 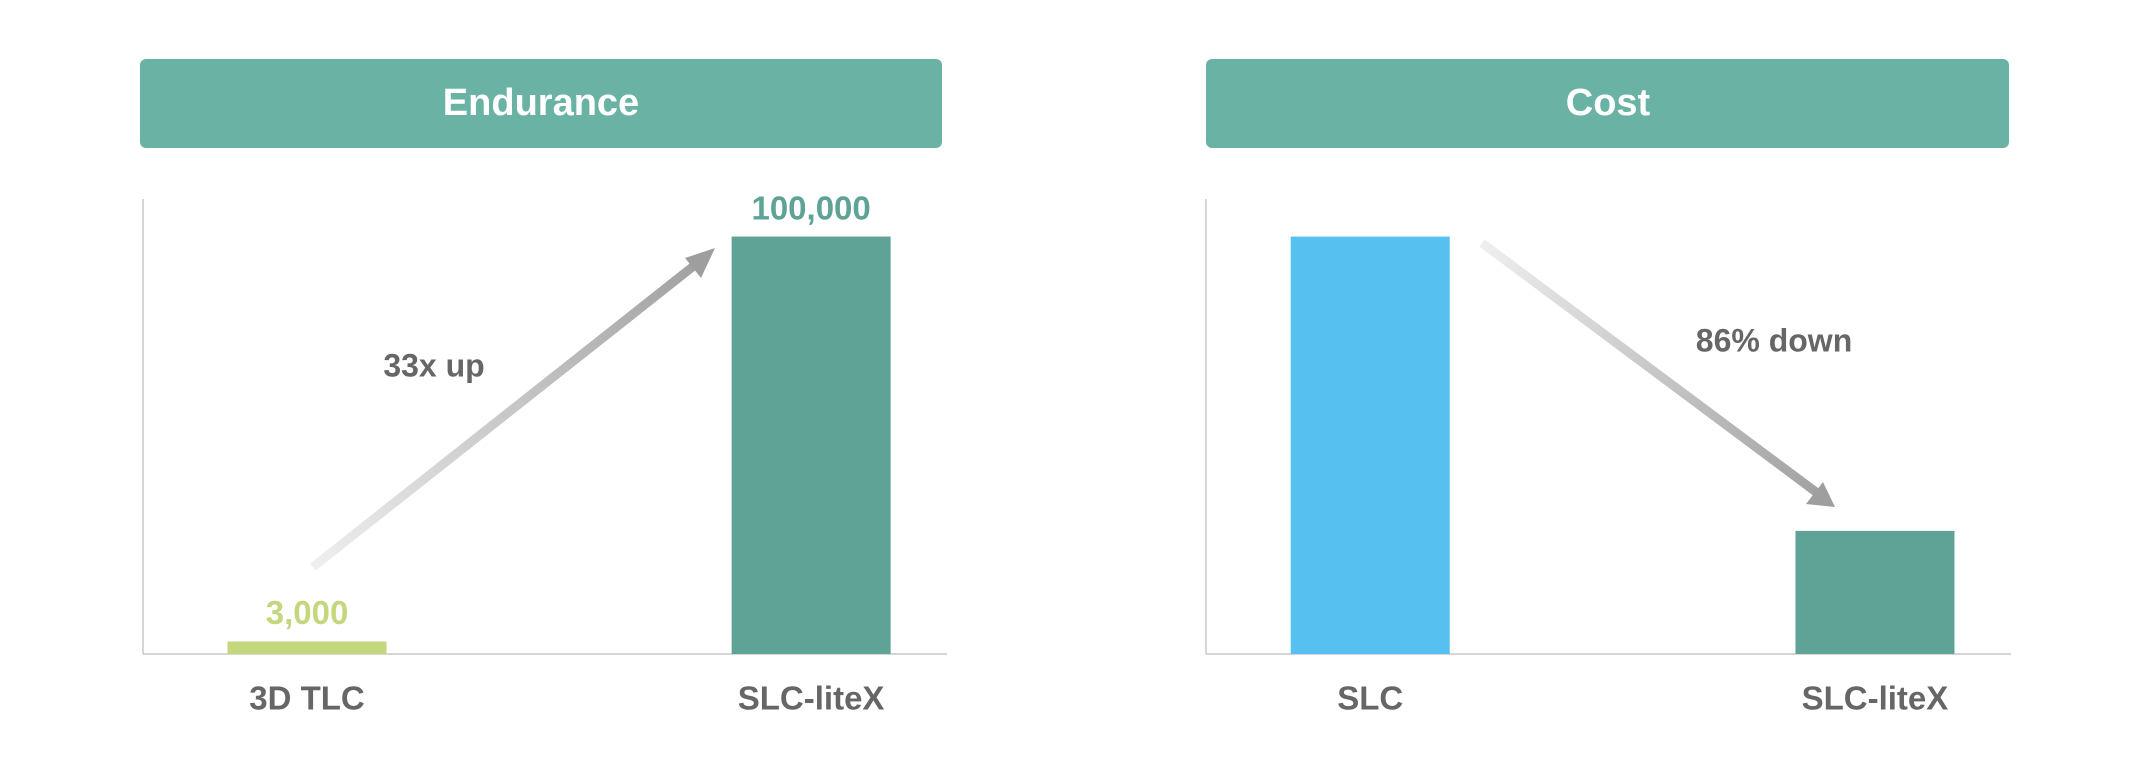 What do you see at coordinates (307, 612) in the screenshot?
I see `value-label: 3,000` at bounding box center [307, 612].